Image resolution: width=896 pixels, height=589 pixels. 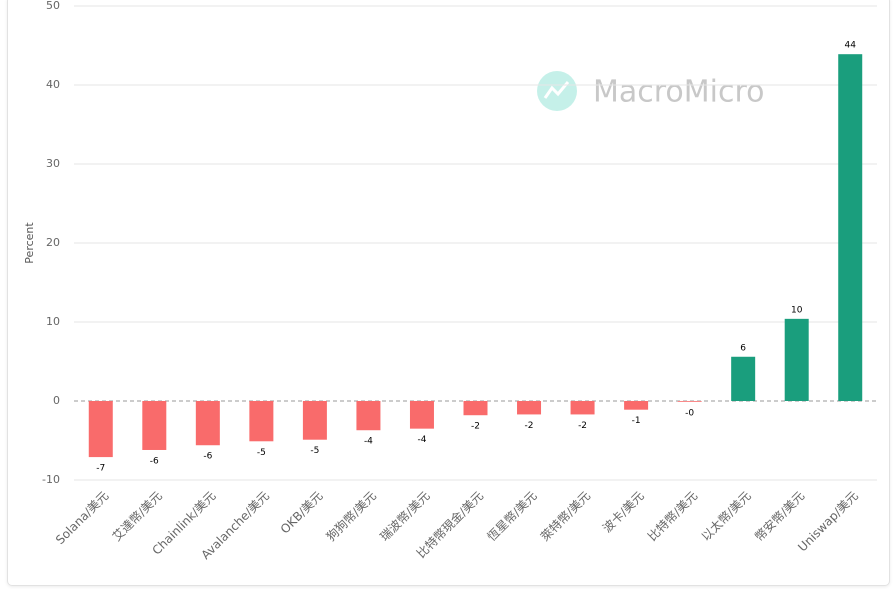 What do you see at coordinates (51, 479) in the screenshot?
I see `y-tick-label: -10` at bounding box center [51, 479].